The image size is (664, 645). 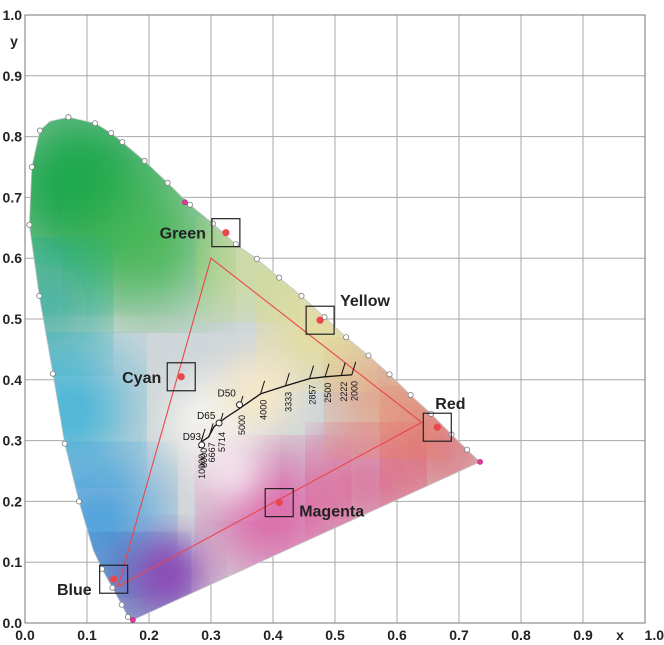 What do you see at coordinates (13, 319) in the screenshot?
I see `y-tick-label: 0.5` at bounding box center [13, 319].